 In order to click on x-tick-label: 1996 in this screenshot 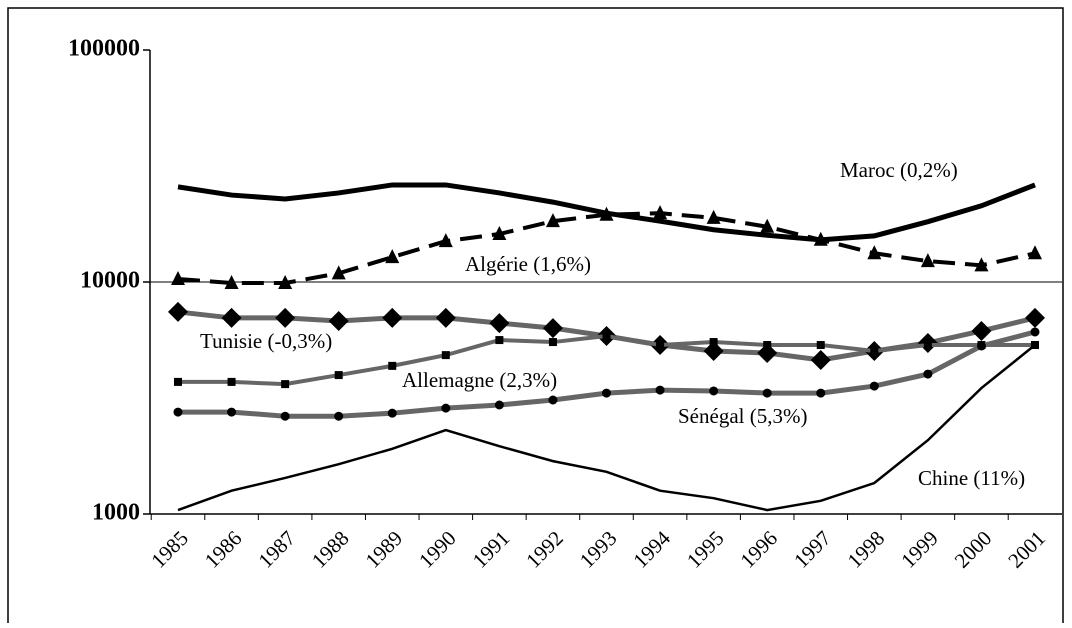, I will do `click(758, 549)`.